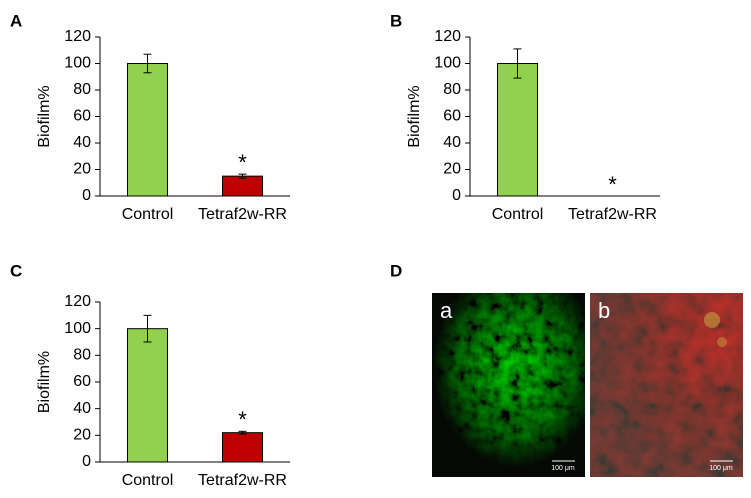  I want to click on micrograph-b-texture, so click(666, 385).